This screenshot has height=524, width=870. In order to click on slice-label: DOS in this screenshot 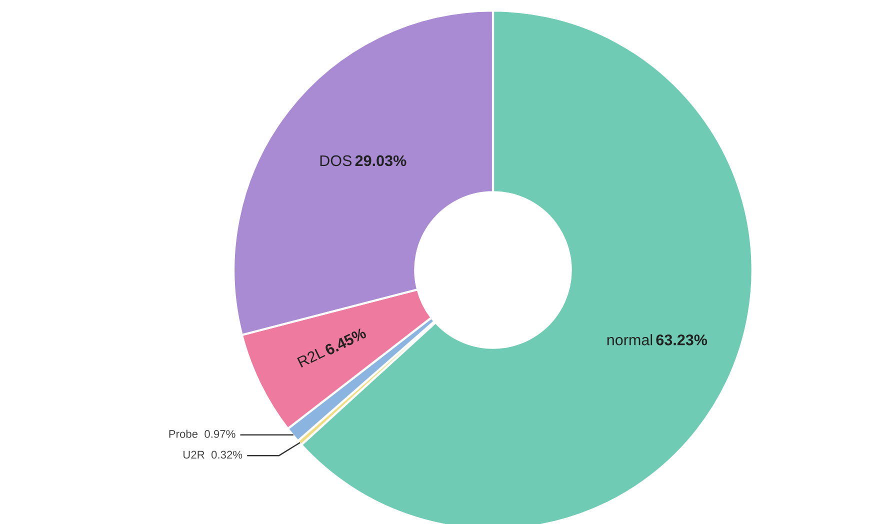, I will do `click(336, 160)`.